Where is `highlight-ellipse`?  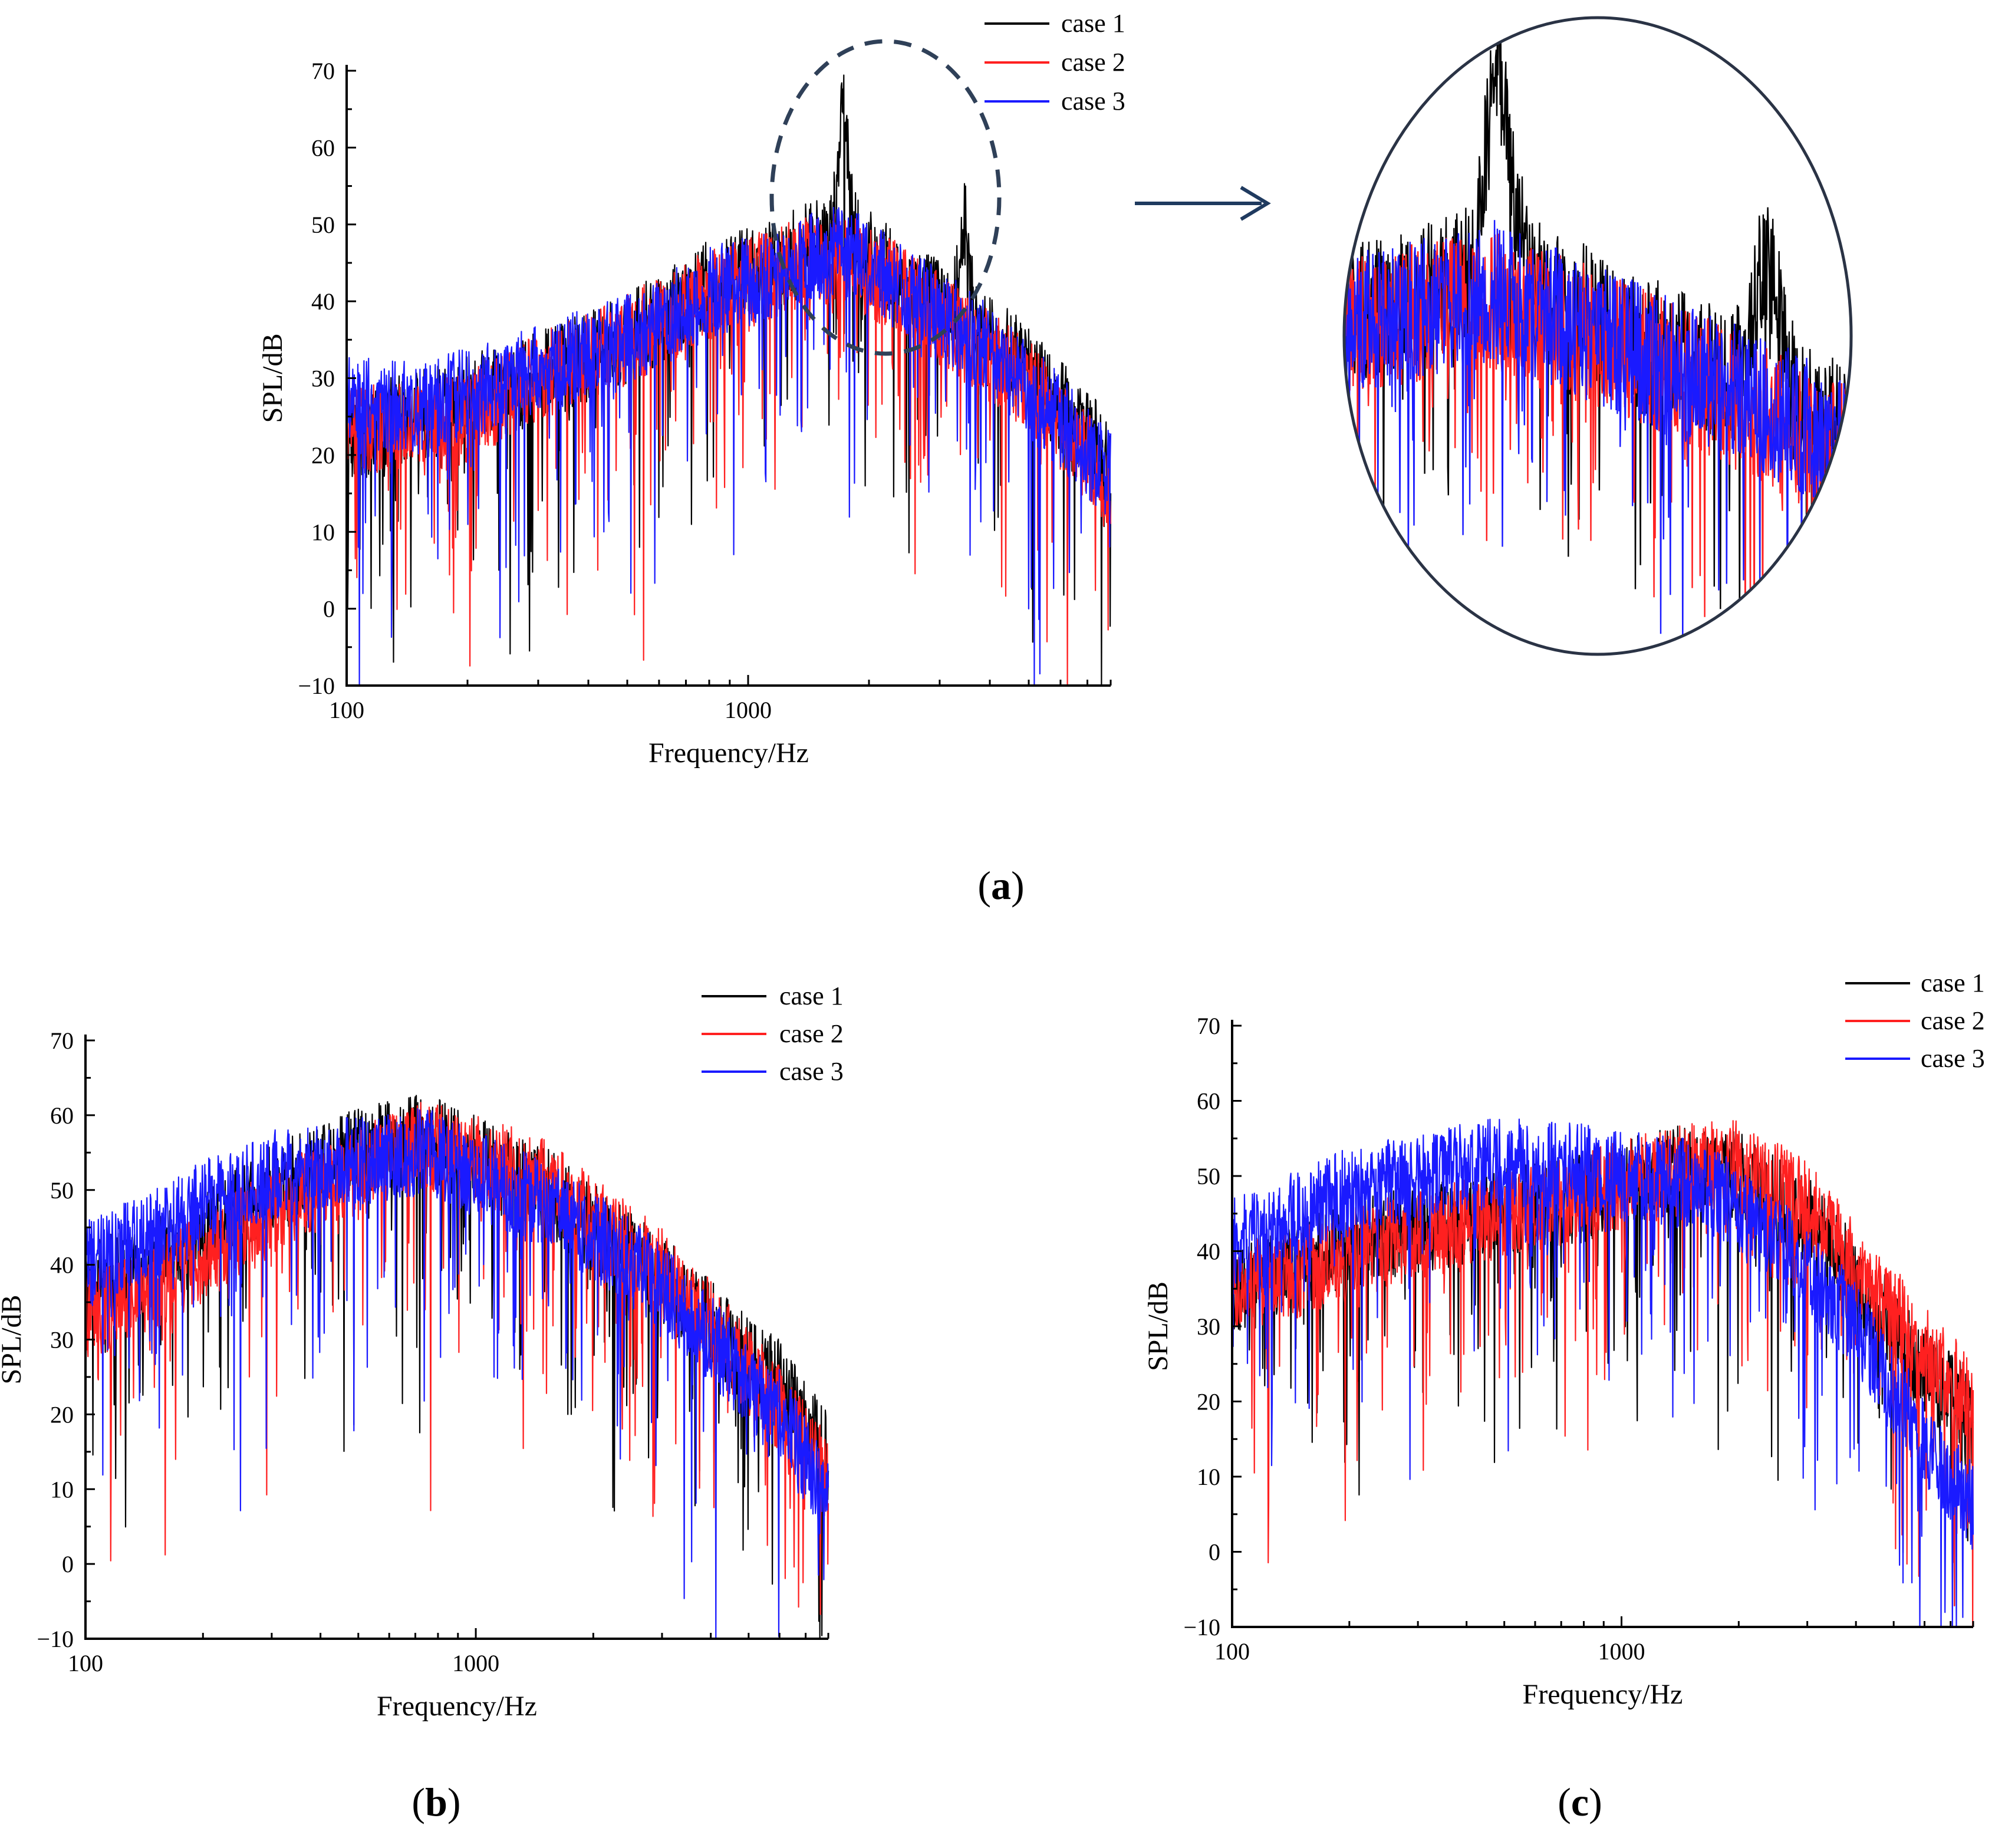
highlight-ellipse is located at coordinates (885, 197).